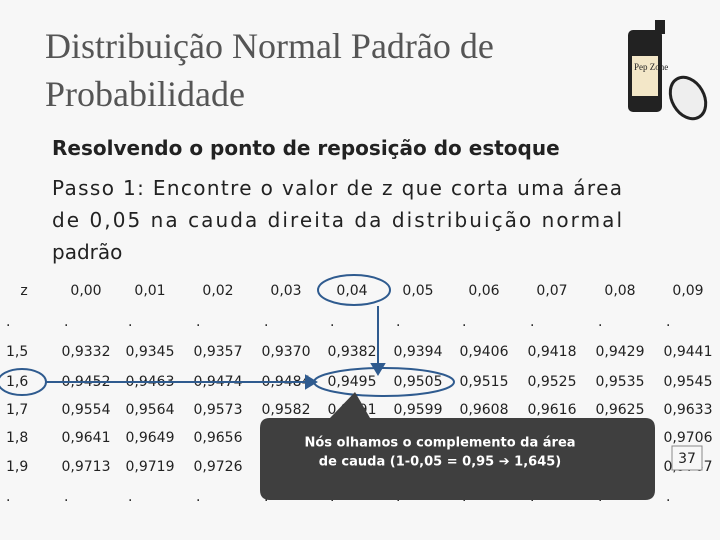 The image size is (720, 540). What do you see at coordinates (418, 382) in the screenshot?
I see `table-cell: 0,9505` at bounding box center [418, 382].